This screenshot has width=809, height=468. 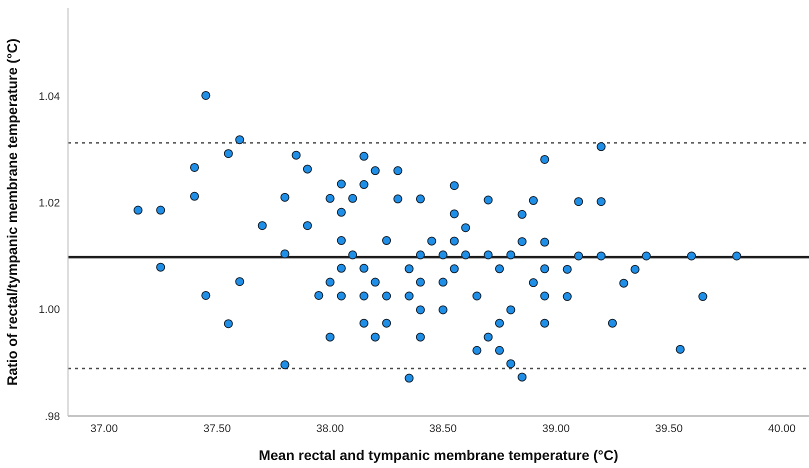 I want to click on x-tick-label: 39.50, so click(x=669, y=428).